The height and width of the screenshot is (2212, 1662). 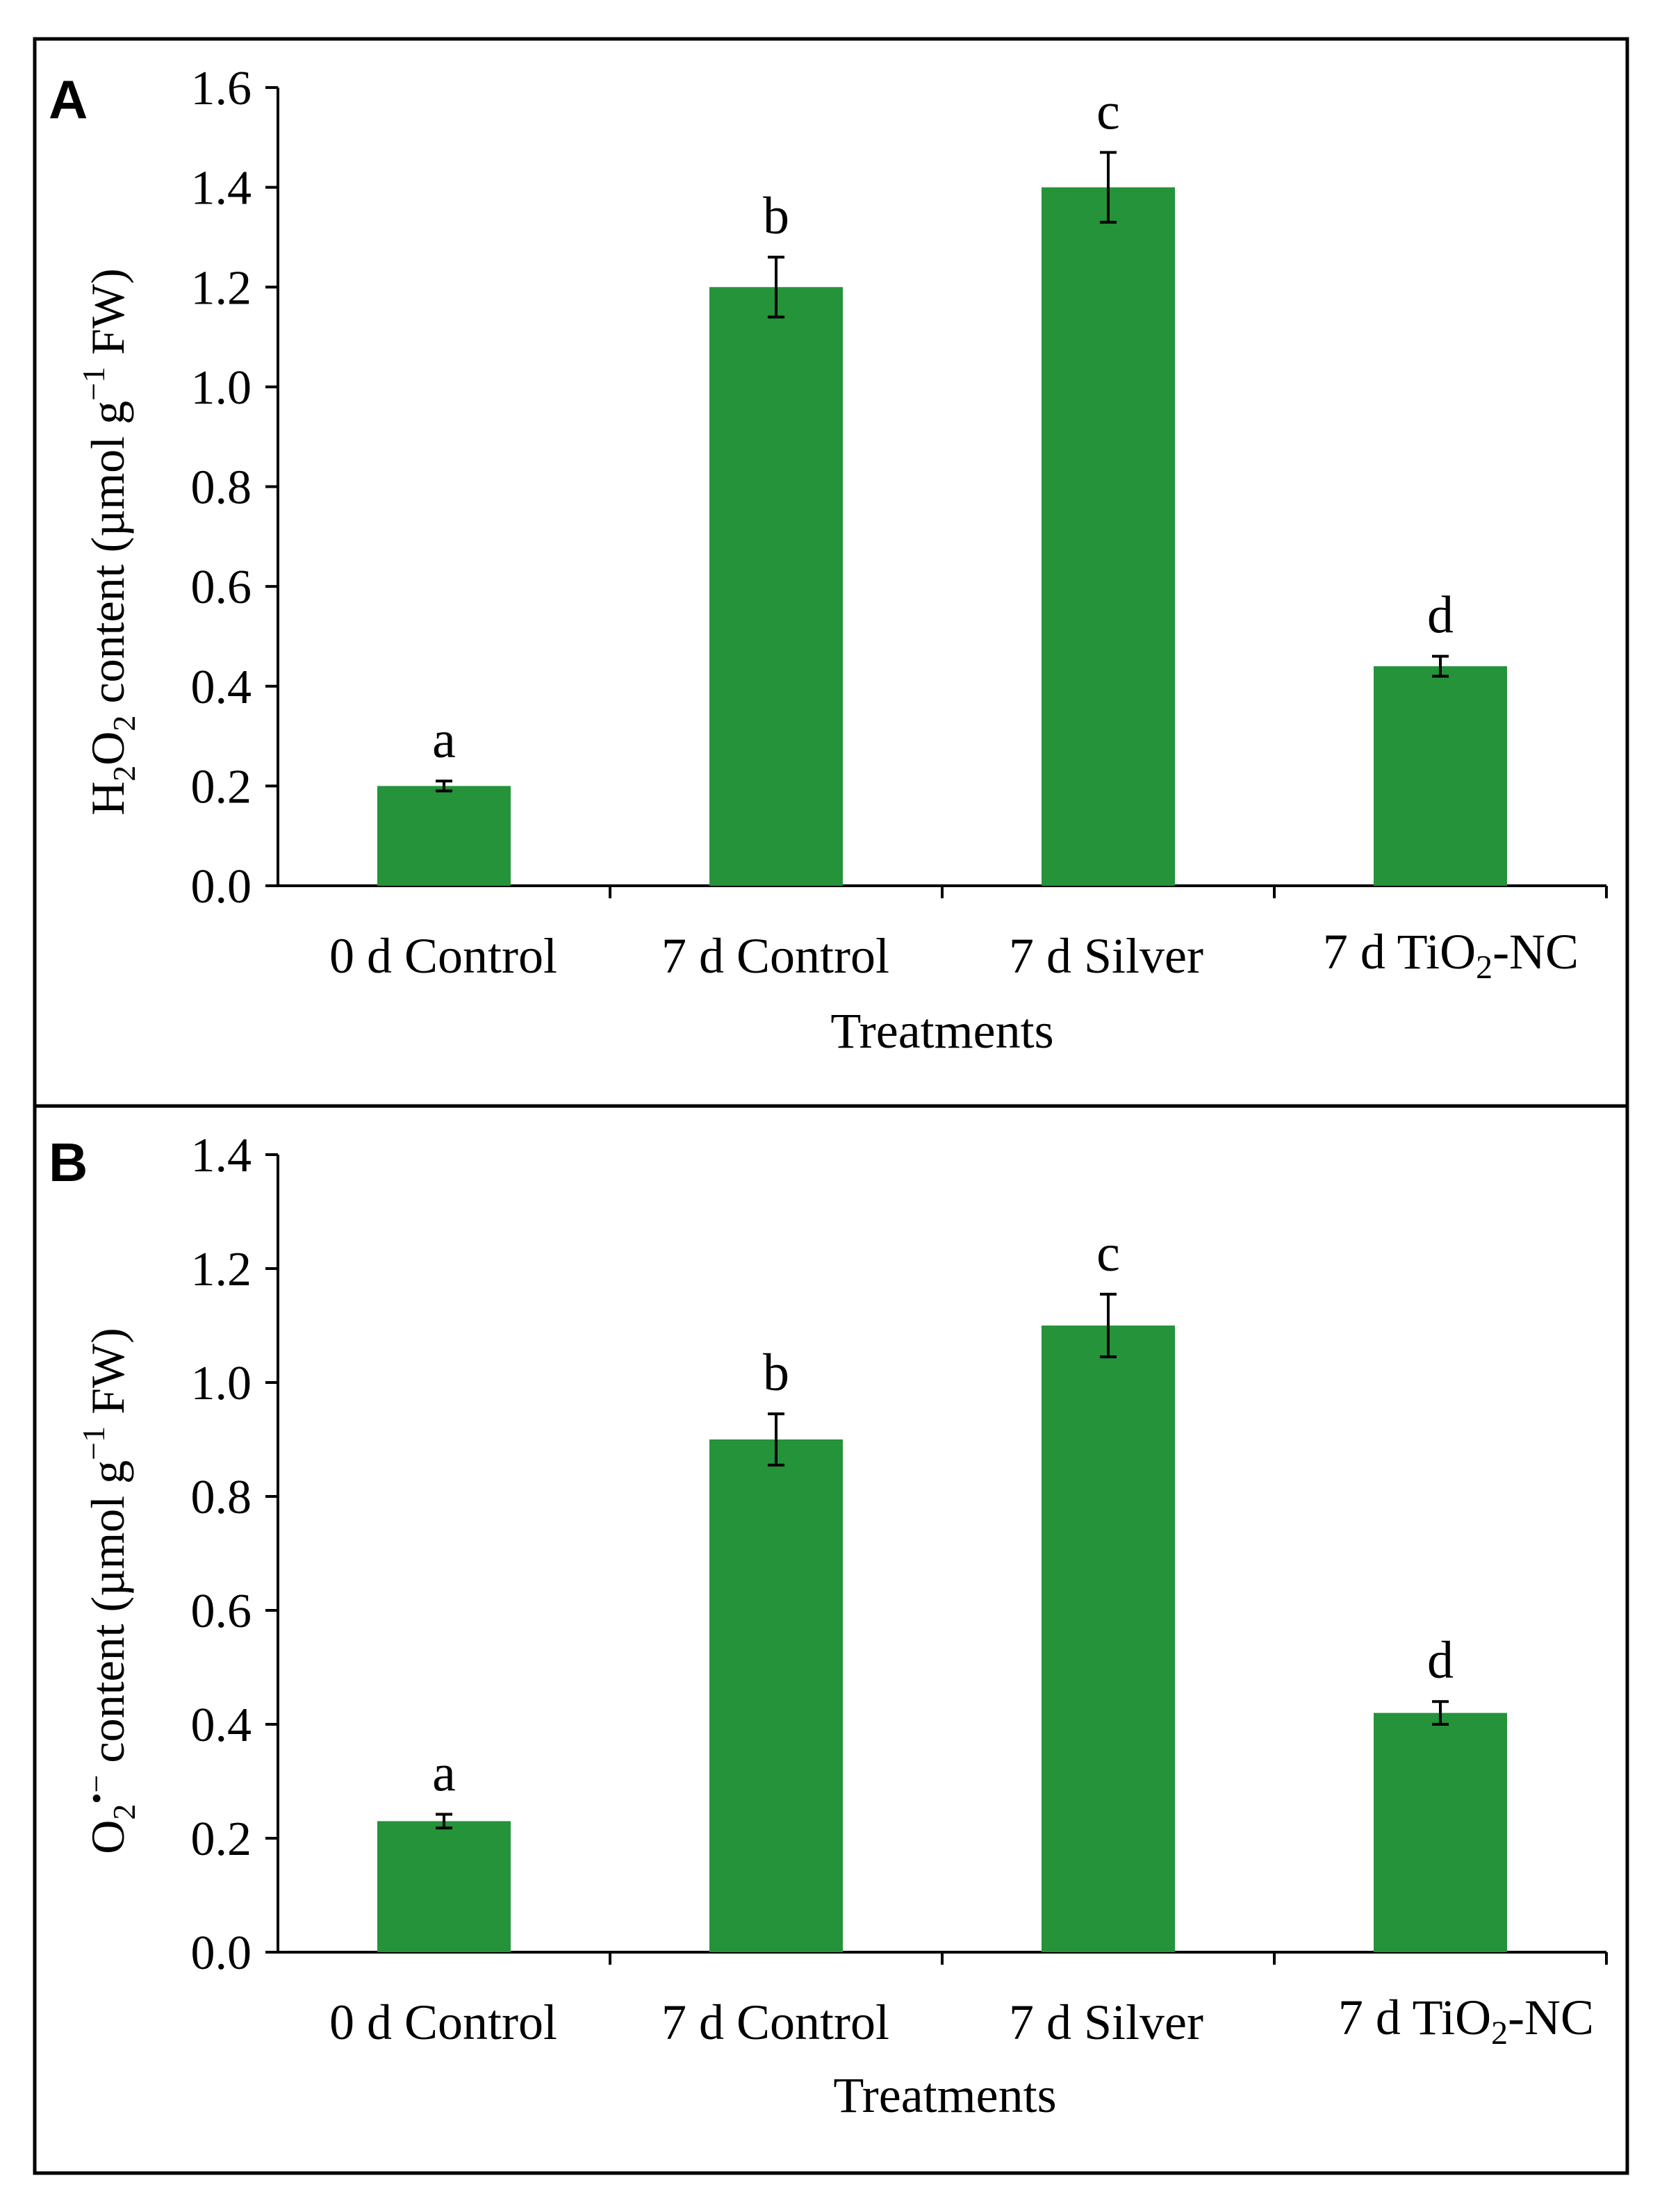 What do you see at coordinates (221, 1953) in the screenshot?
I see `panel-b-y-tick-label-0: 0.0` at bounding box center [221, 1953].